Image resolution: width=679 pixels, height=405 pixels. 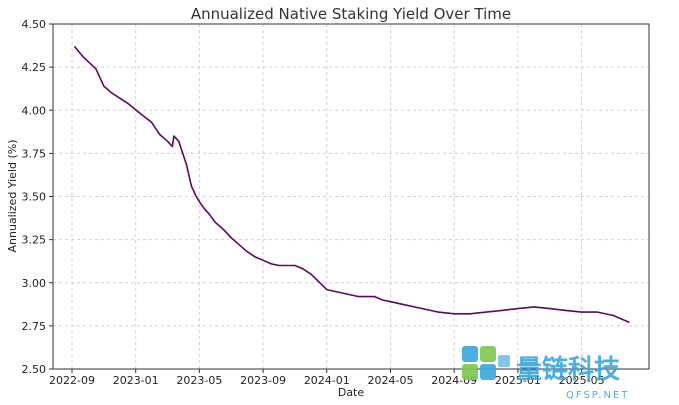 I want to click on x-tick-label: 2023-01, so click(x=136, y=380).